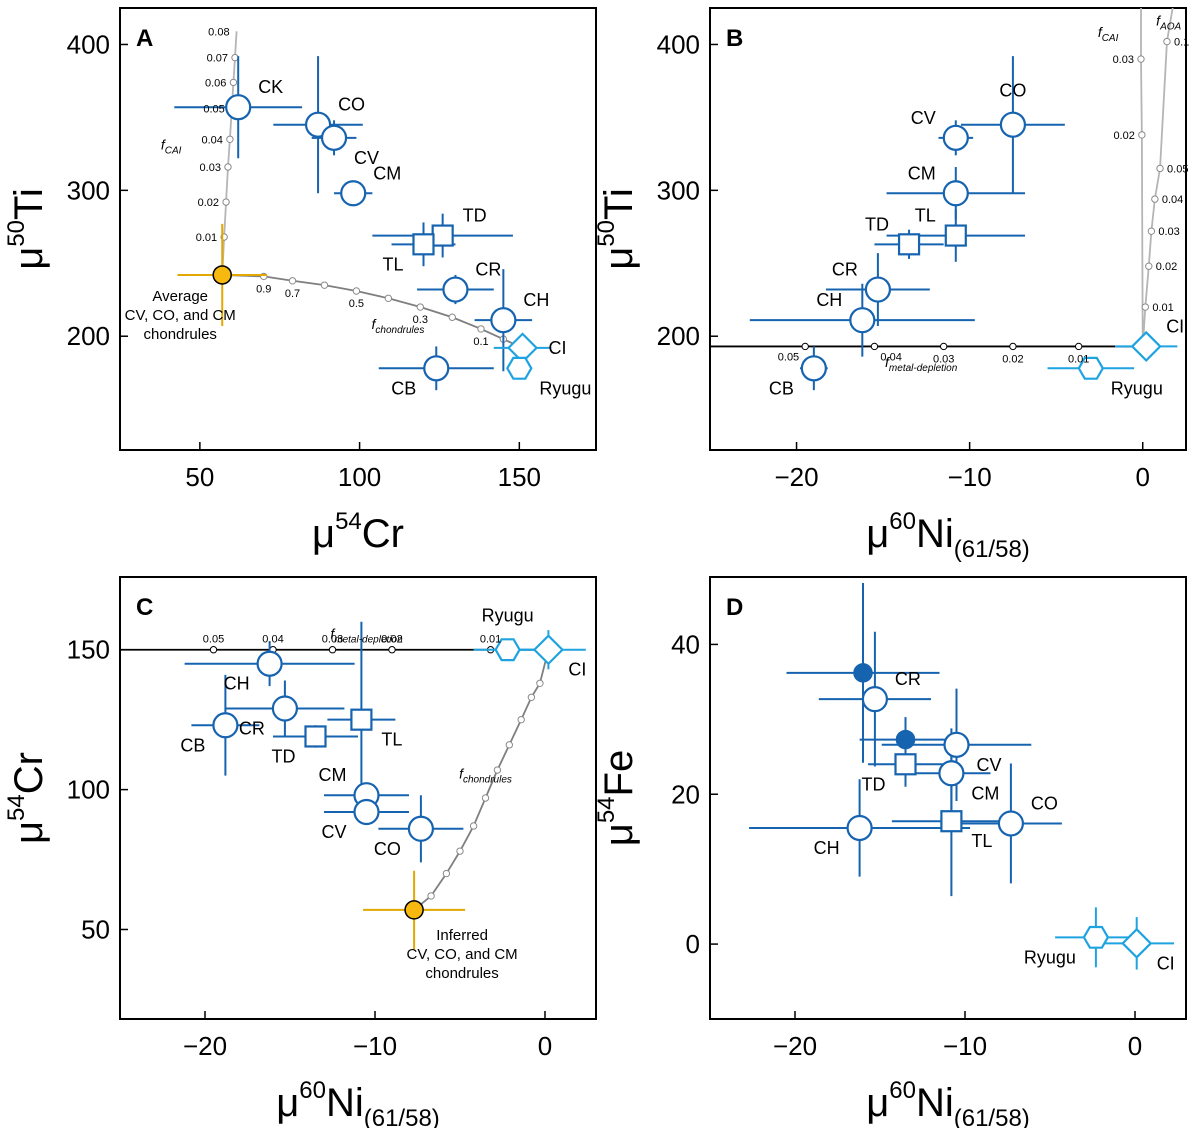 This screenshot has height=1128, width=1200. Describe the element at coordinates (1170, 27) in the screenshot. I see `curve-label-sub: AOA` at that location.